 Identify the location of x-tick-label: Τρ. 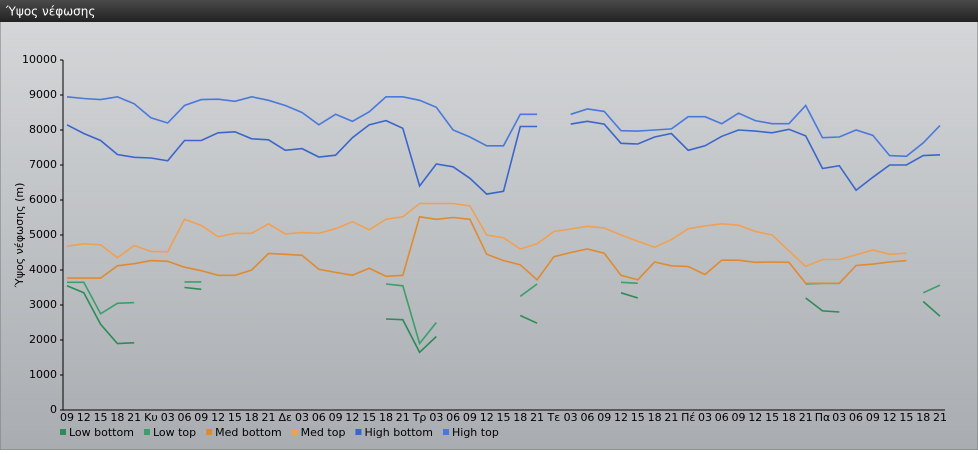
(419, 417).